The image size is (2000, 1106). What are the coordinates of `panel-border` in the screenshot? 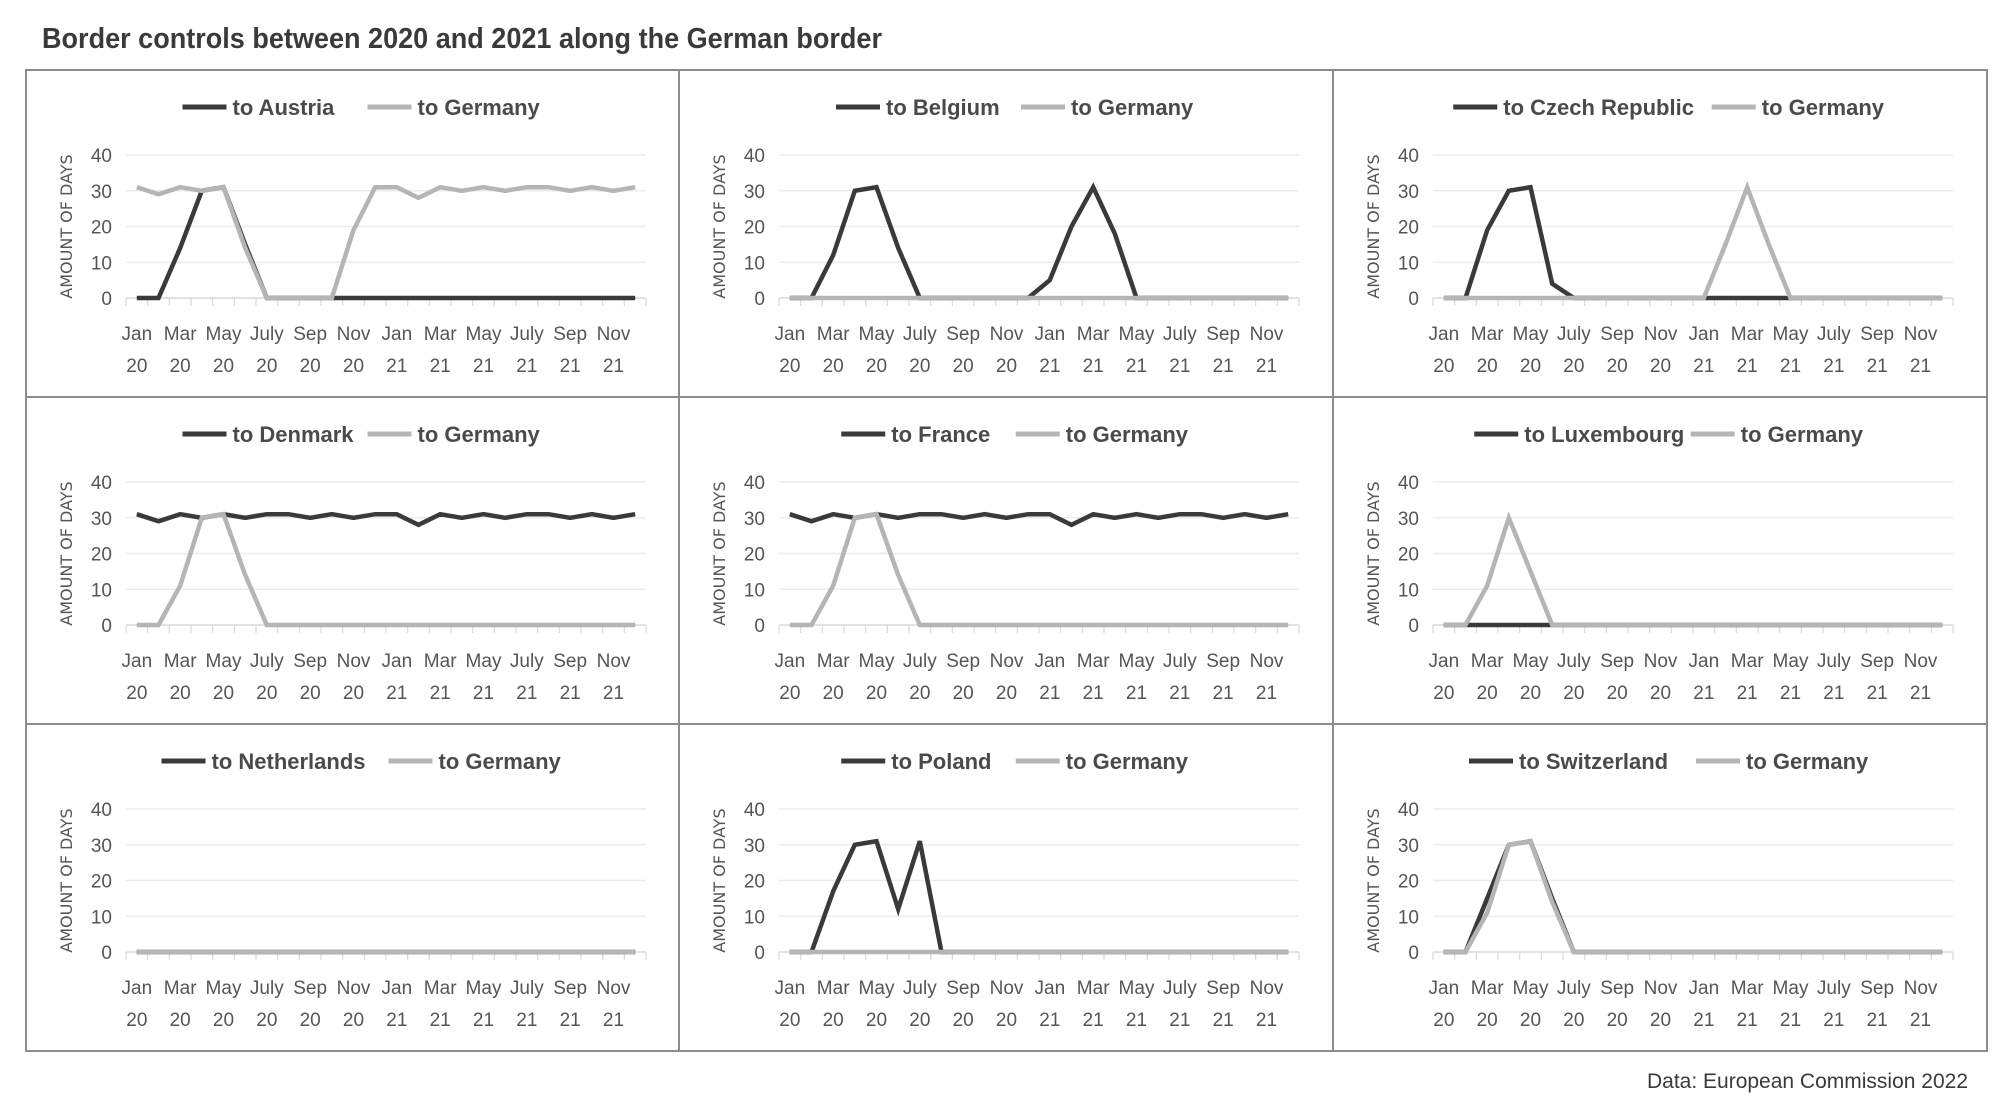 It's located at (1006, 887).